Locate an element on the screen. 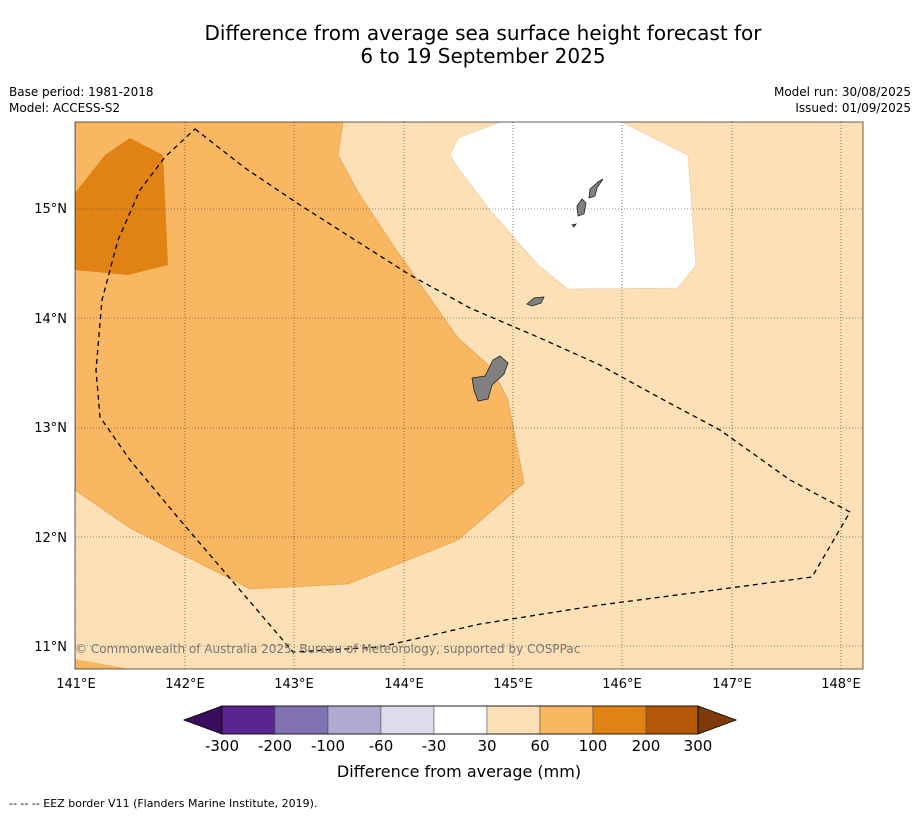  colorbar-tick-label: -200 is located at coordinates (275, 746).